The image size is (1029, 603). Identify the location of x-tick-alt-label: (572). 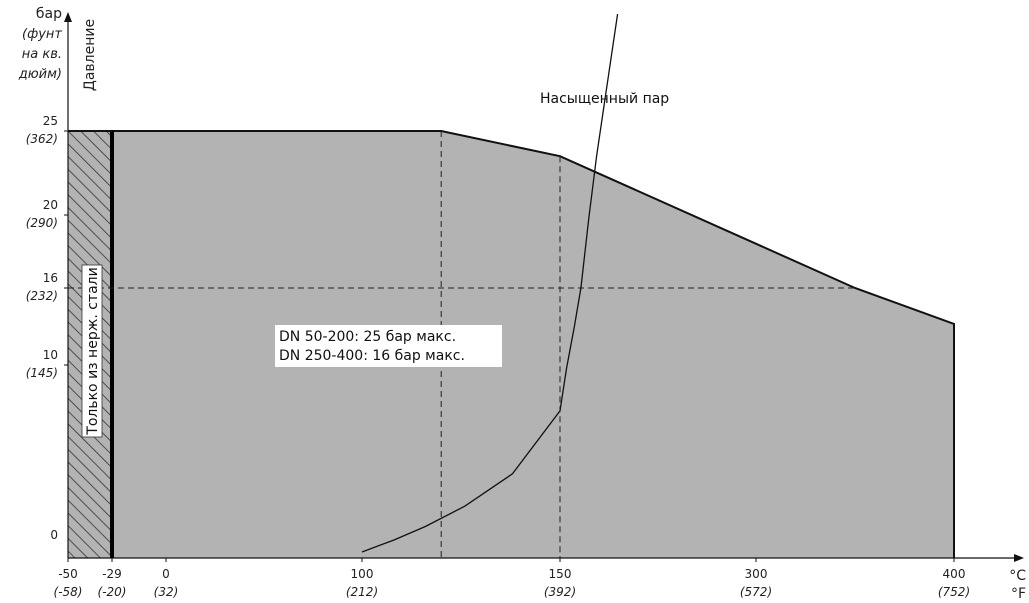
(756, 592).